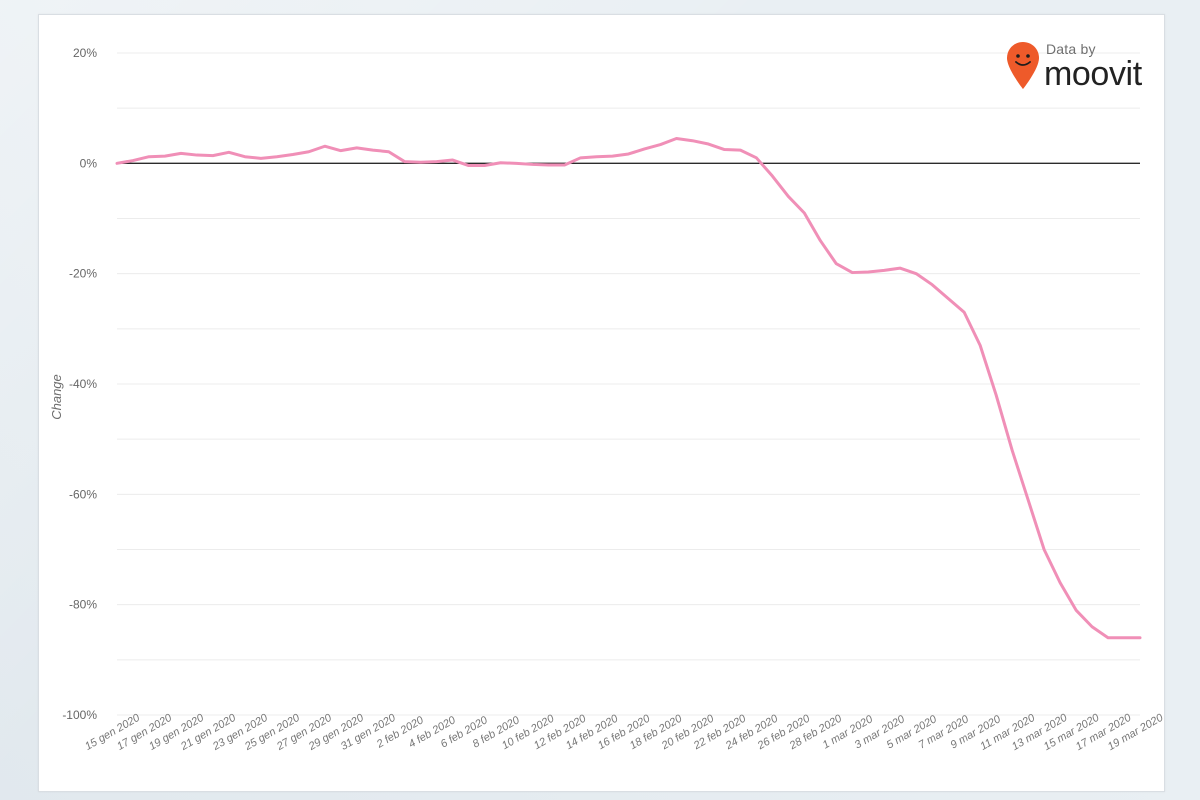 Image resolution: width=1200 pixels, height=800 pixels. I want to click on brand-wordmark: moovit, so click(1093, 74).